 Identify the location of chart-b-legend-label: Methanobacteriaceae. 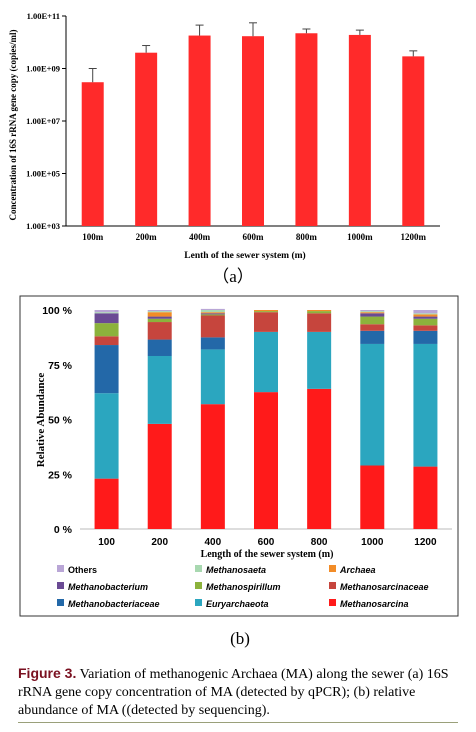
(114, 604).